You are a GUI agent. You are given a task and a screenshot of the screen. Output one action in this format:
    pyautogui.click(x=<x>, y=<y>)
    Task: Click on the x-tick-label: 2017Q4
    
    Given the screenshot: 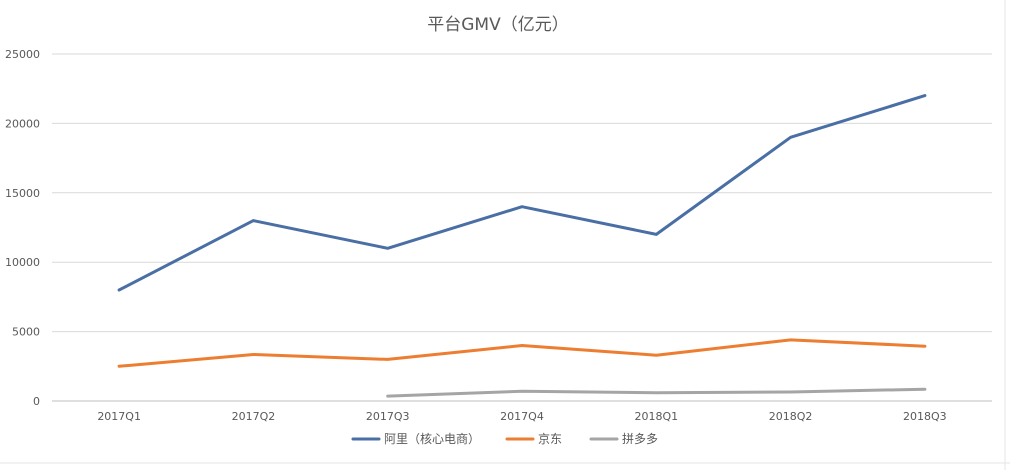 What is the action you would take?
    pyautogui.click(x=522, y=416)
    